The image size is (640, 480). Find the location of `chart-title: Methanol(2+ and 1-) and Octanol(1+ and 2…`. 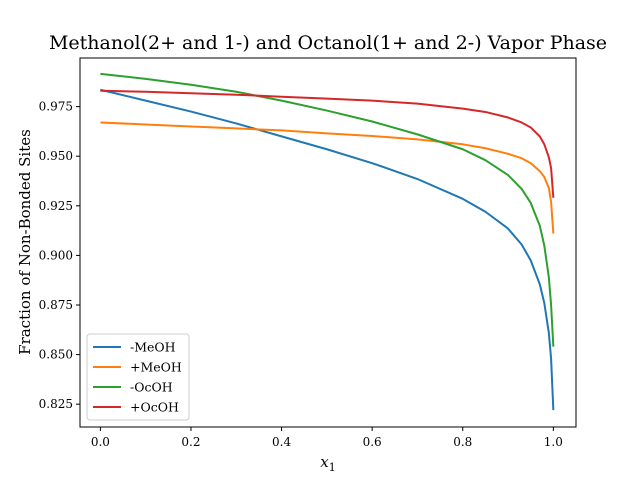

chart-title: Methanol(2+ and 1-) and Octanol(1+ and 2… is located at coordinates (328, 43).